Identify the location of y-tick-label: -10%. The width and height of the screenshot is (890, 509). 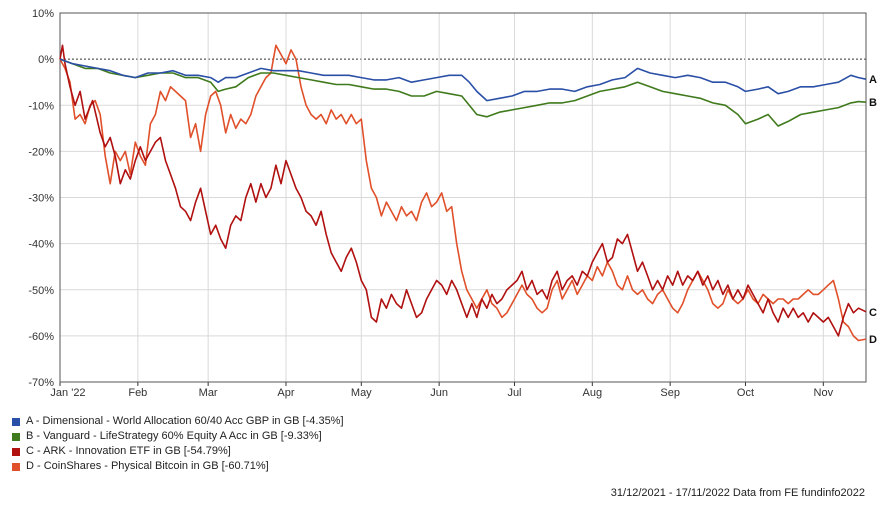
(41, 106).